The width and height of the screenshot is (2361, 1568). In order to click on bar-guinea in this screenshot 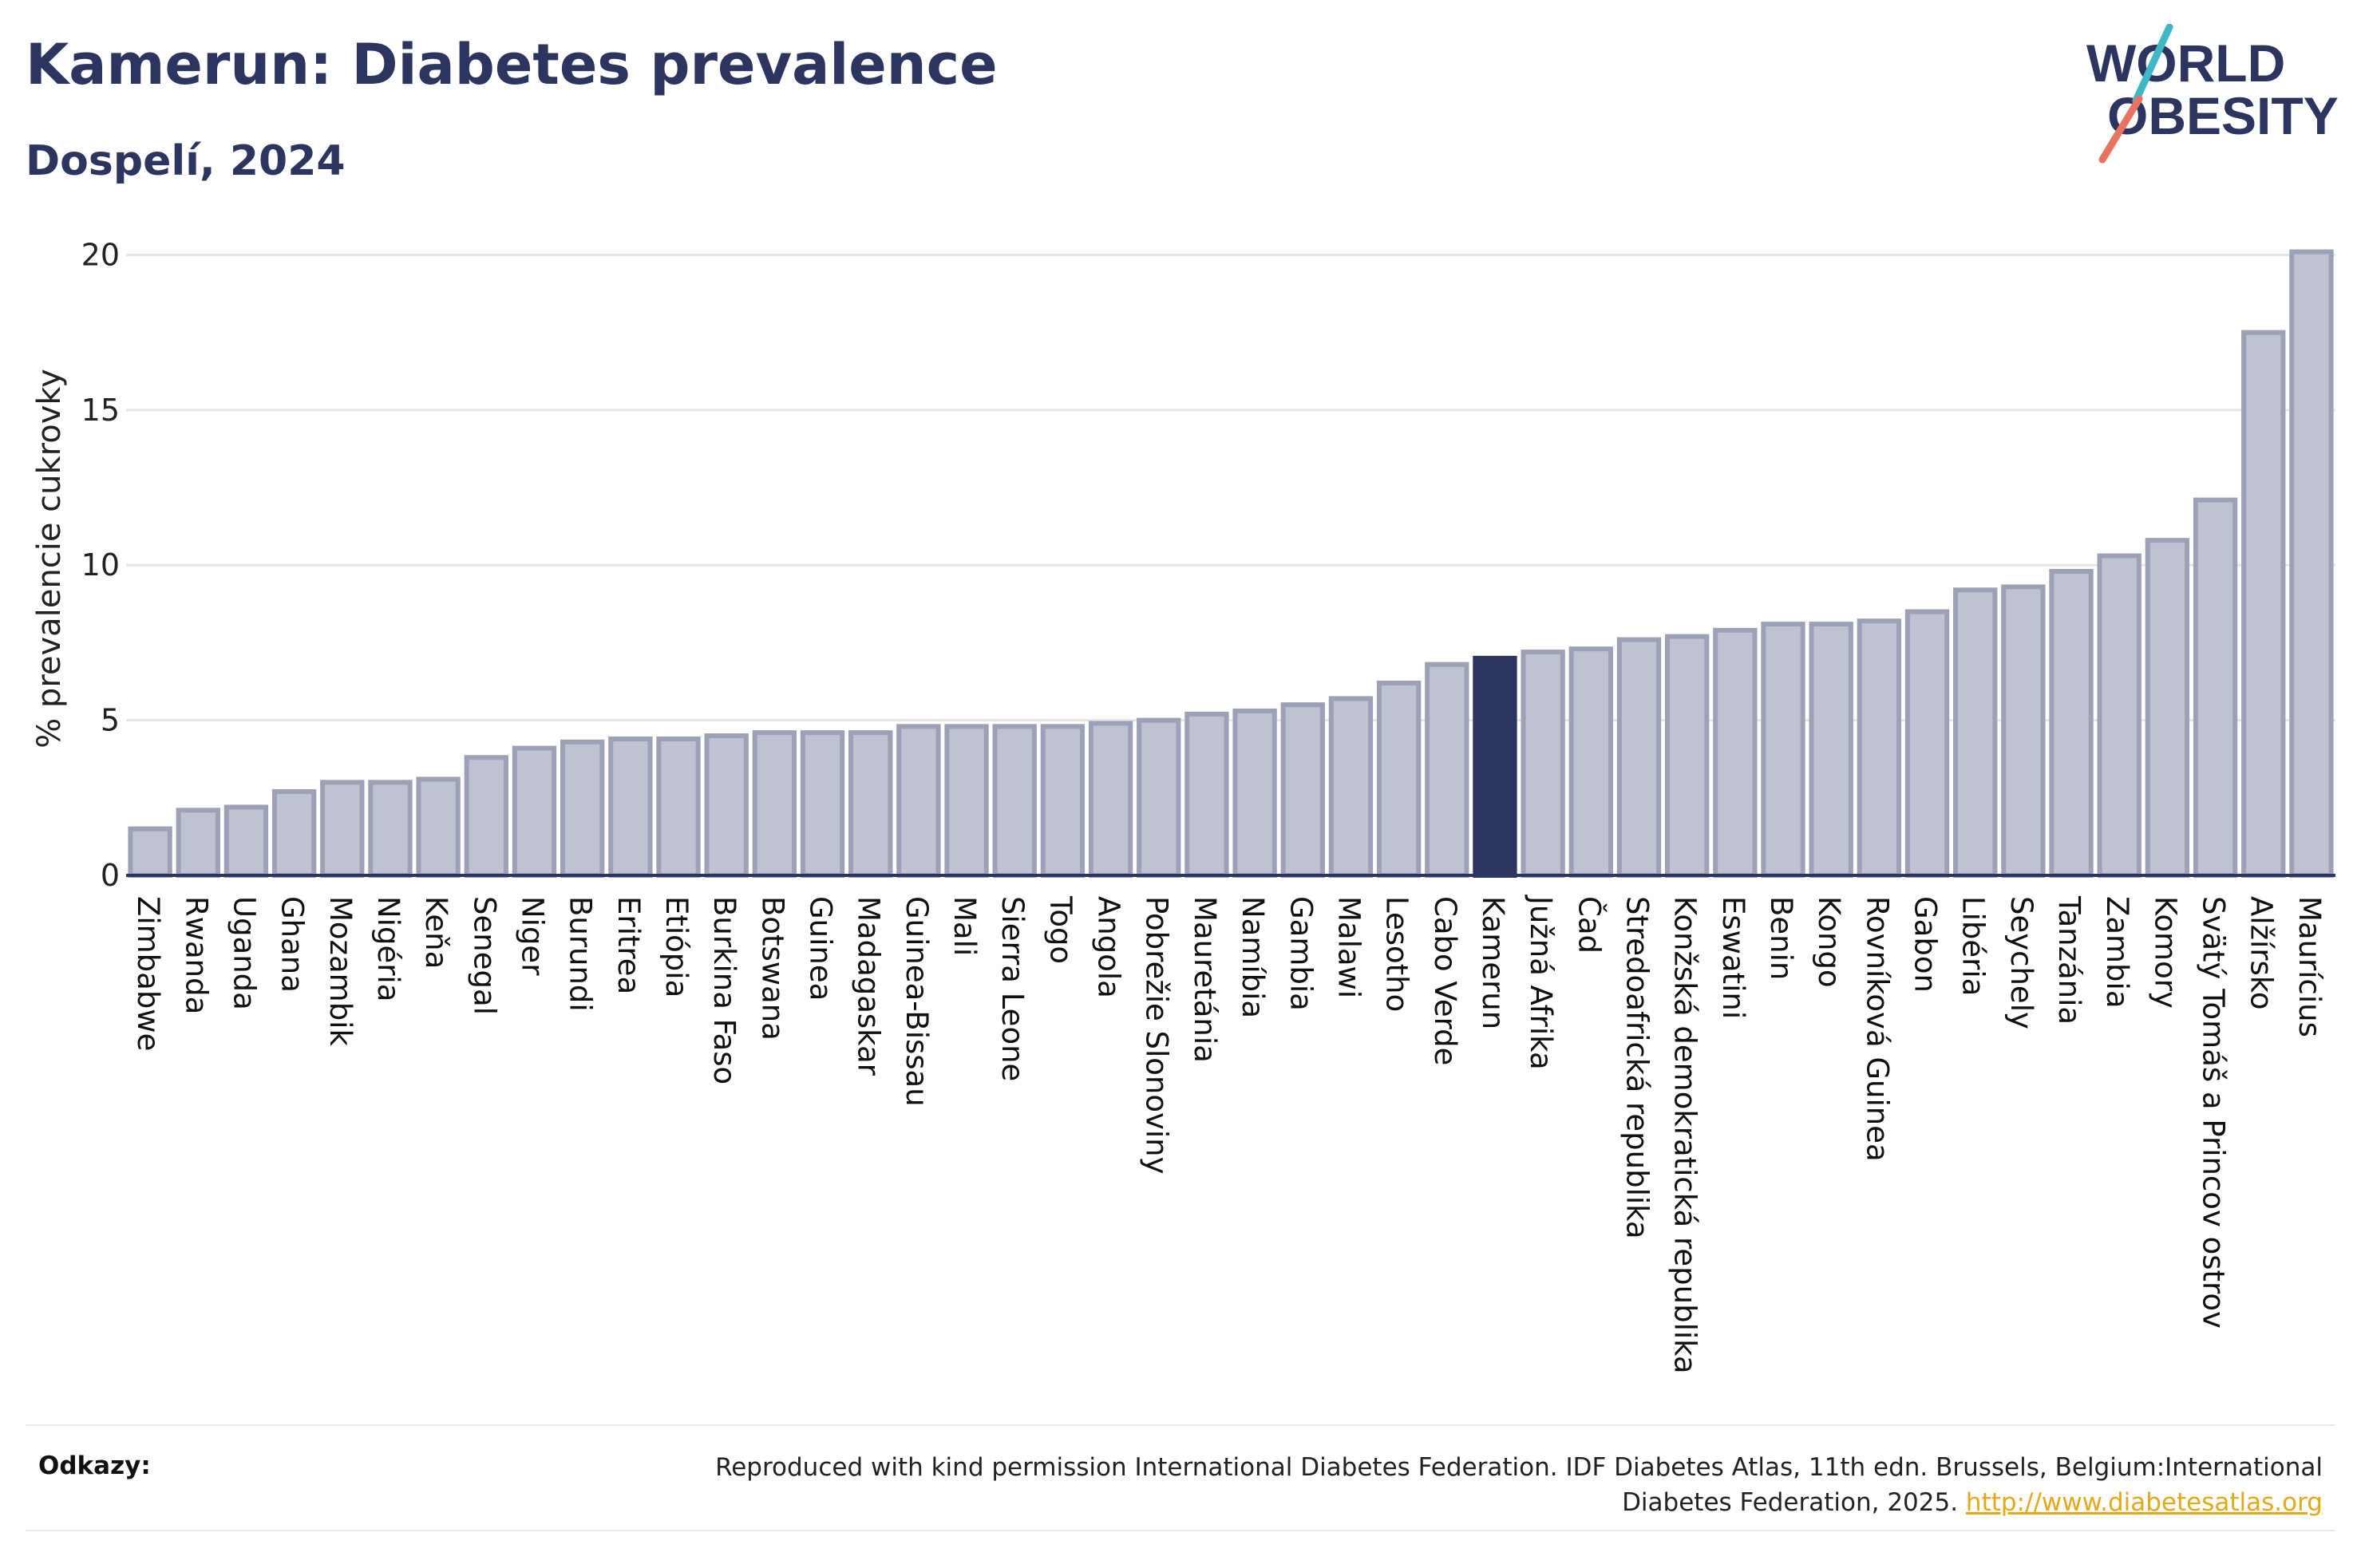, I will do `click(822, 804)`.